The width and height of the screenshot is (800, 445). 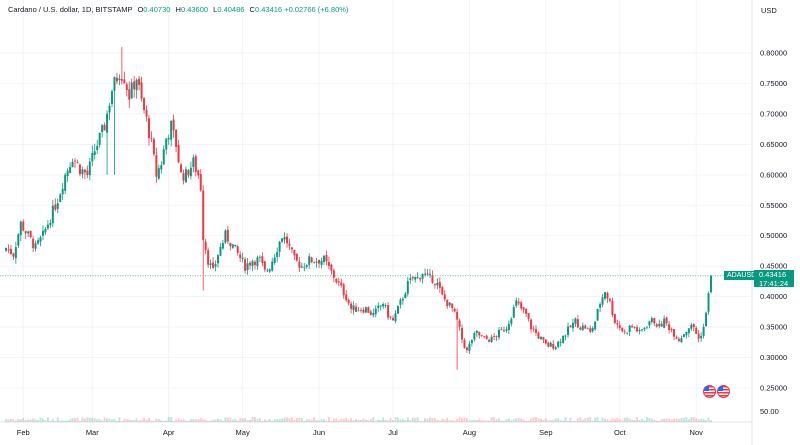 What do you see at coordinates (316, 9) in the screenshot?
I see `change-value: +0.02766 (+6.80%)` at bounding box center [316, 9].